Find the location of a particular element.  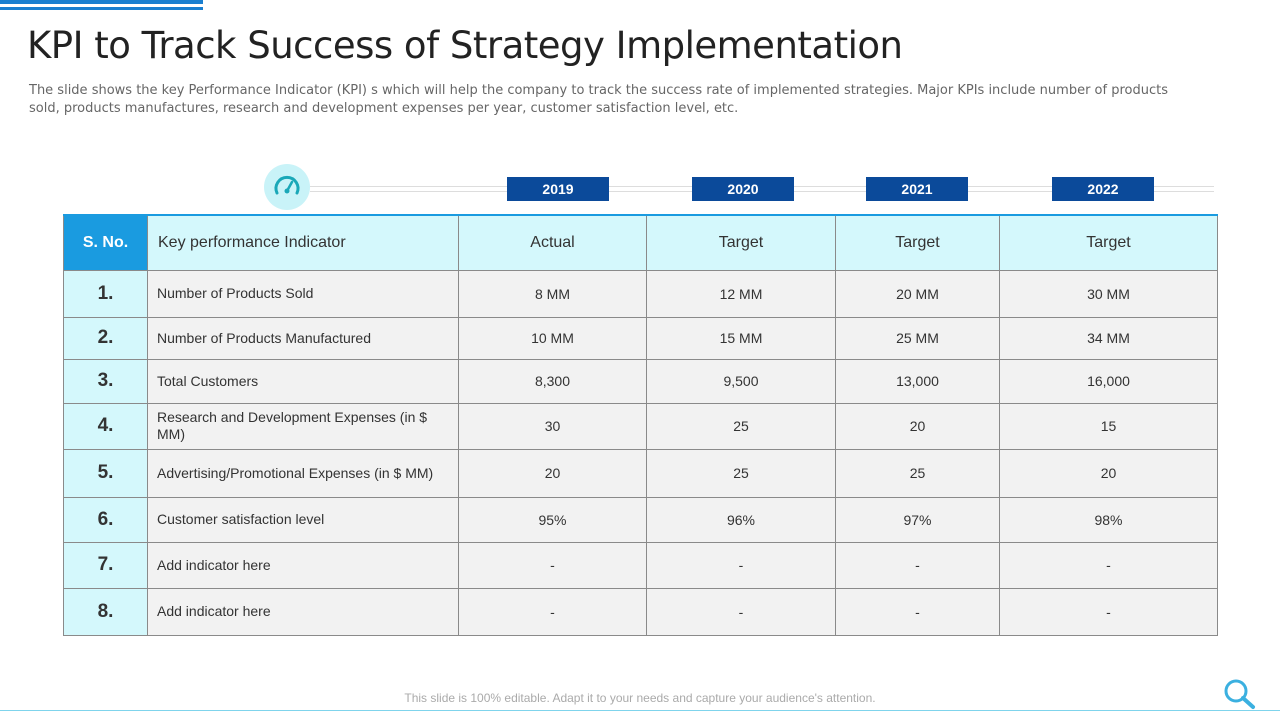

row-number: 5. is located at coordinates (105, 473).